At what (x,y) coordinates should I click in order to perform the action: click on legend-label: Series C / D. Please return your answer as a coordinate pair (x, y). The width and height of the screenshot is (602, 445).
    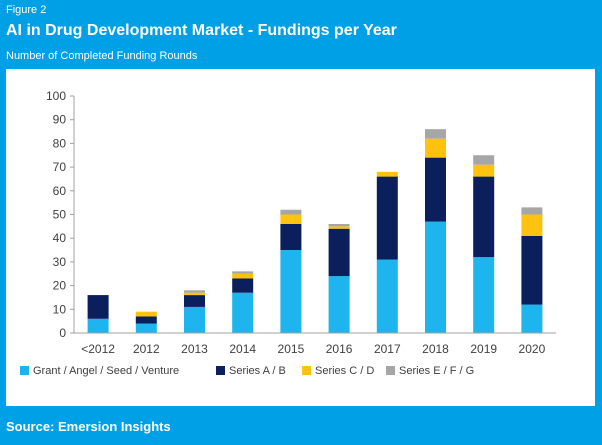
    Looking at the image, I should click on (344, 371).